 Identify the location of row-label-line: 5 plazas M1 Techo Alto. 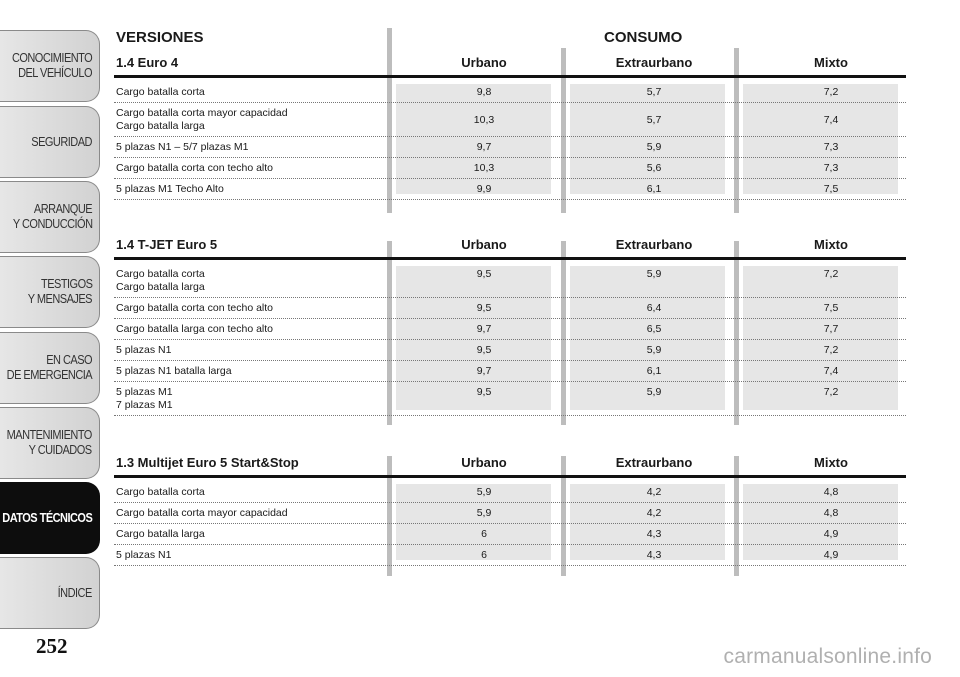
(170, 189).